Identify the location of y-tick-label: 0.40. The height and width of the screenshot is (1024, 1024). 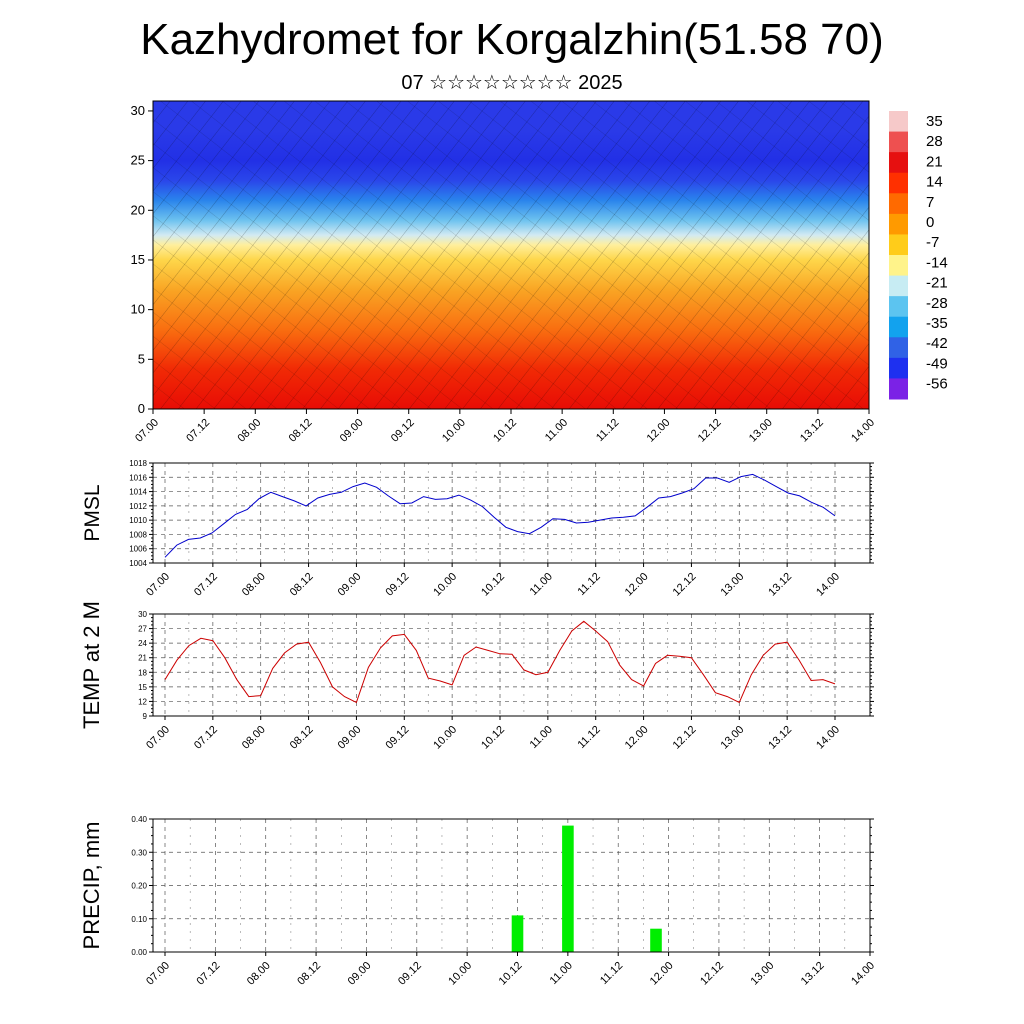
(139, 819).